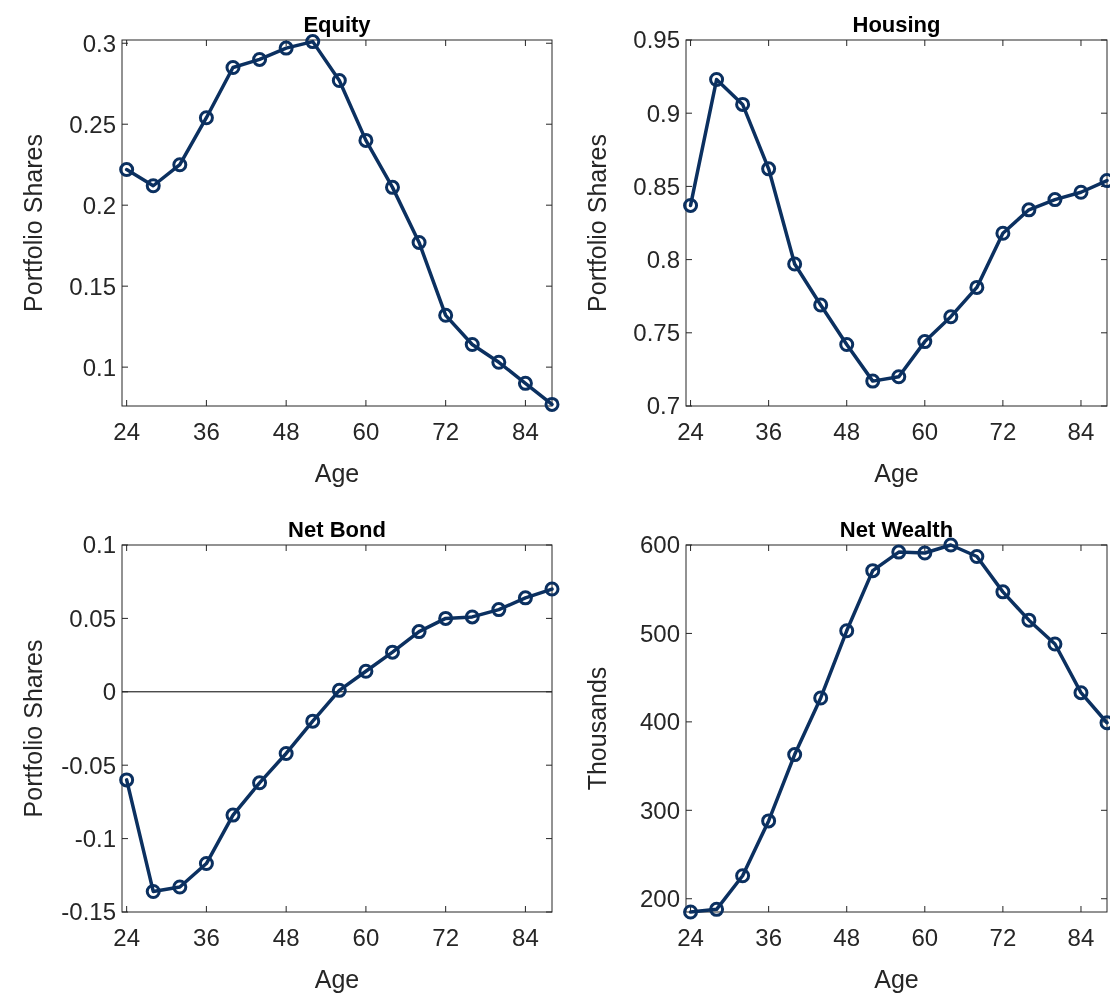 The image size is (1110, 999). I want to click on y-tick-label: 0.75, so click(656, 333).